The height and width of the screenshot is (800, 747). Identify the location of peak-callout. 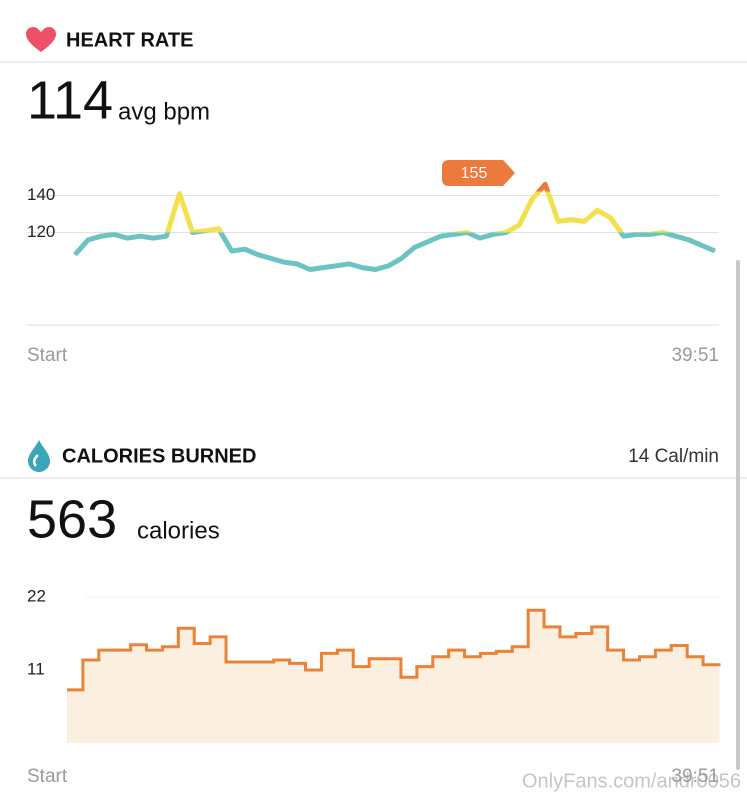
(478, 173).